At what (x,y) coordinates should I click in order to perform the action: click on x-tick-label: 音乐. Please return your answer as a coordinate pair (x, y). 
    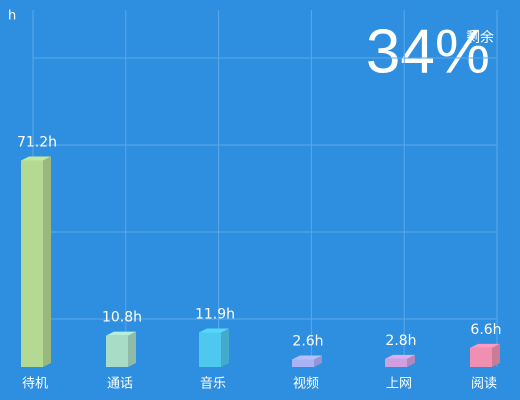
    Looking at the image, I should click on (213, 384).